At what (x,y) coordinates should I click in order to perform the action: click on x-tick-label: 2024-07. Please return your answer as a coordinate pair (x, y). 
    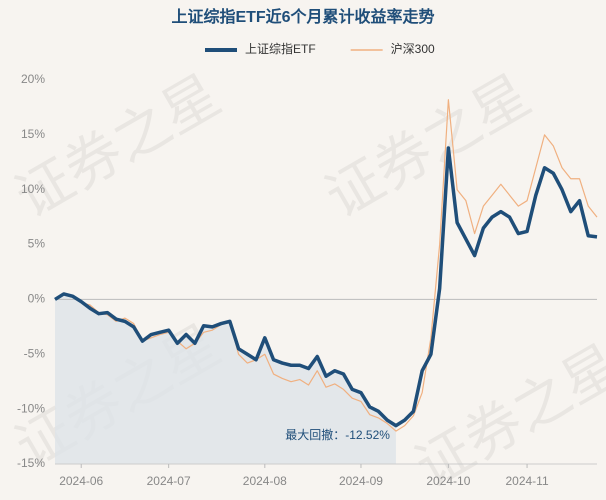
    Looking at the image, I should click on (169, 481).